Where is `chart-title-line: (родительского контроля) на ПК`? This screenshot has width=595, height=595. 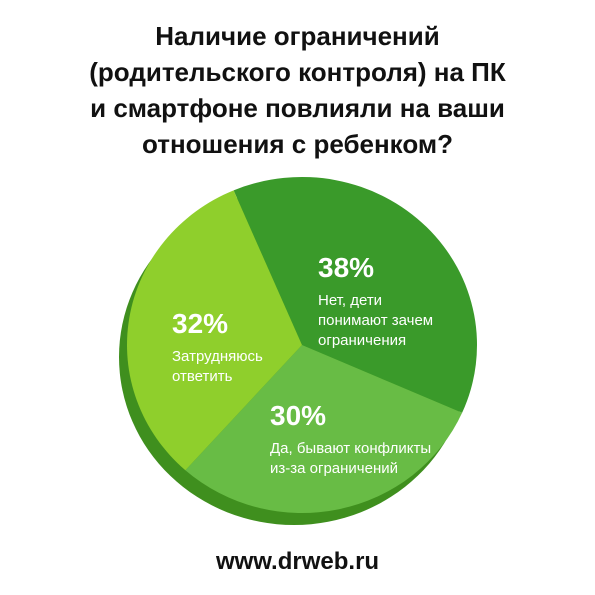
chart-title-line: (родительского контроля) на ПК is located at coordinates (297, 72).